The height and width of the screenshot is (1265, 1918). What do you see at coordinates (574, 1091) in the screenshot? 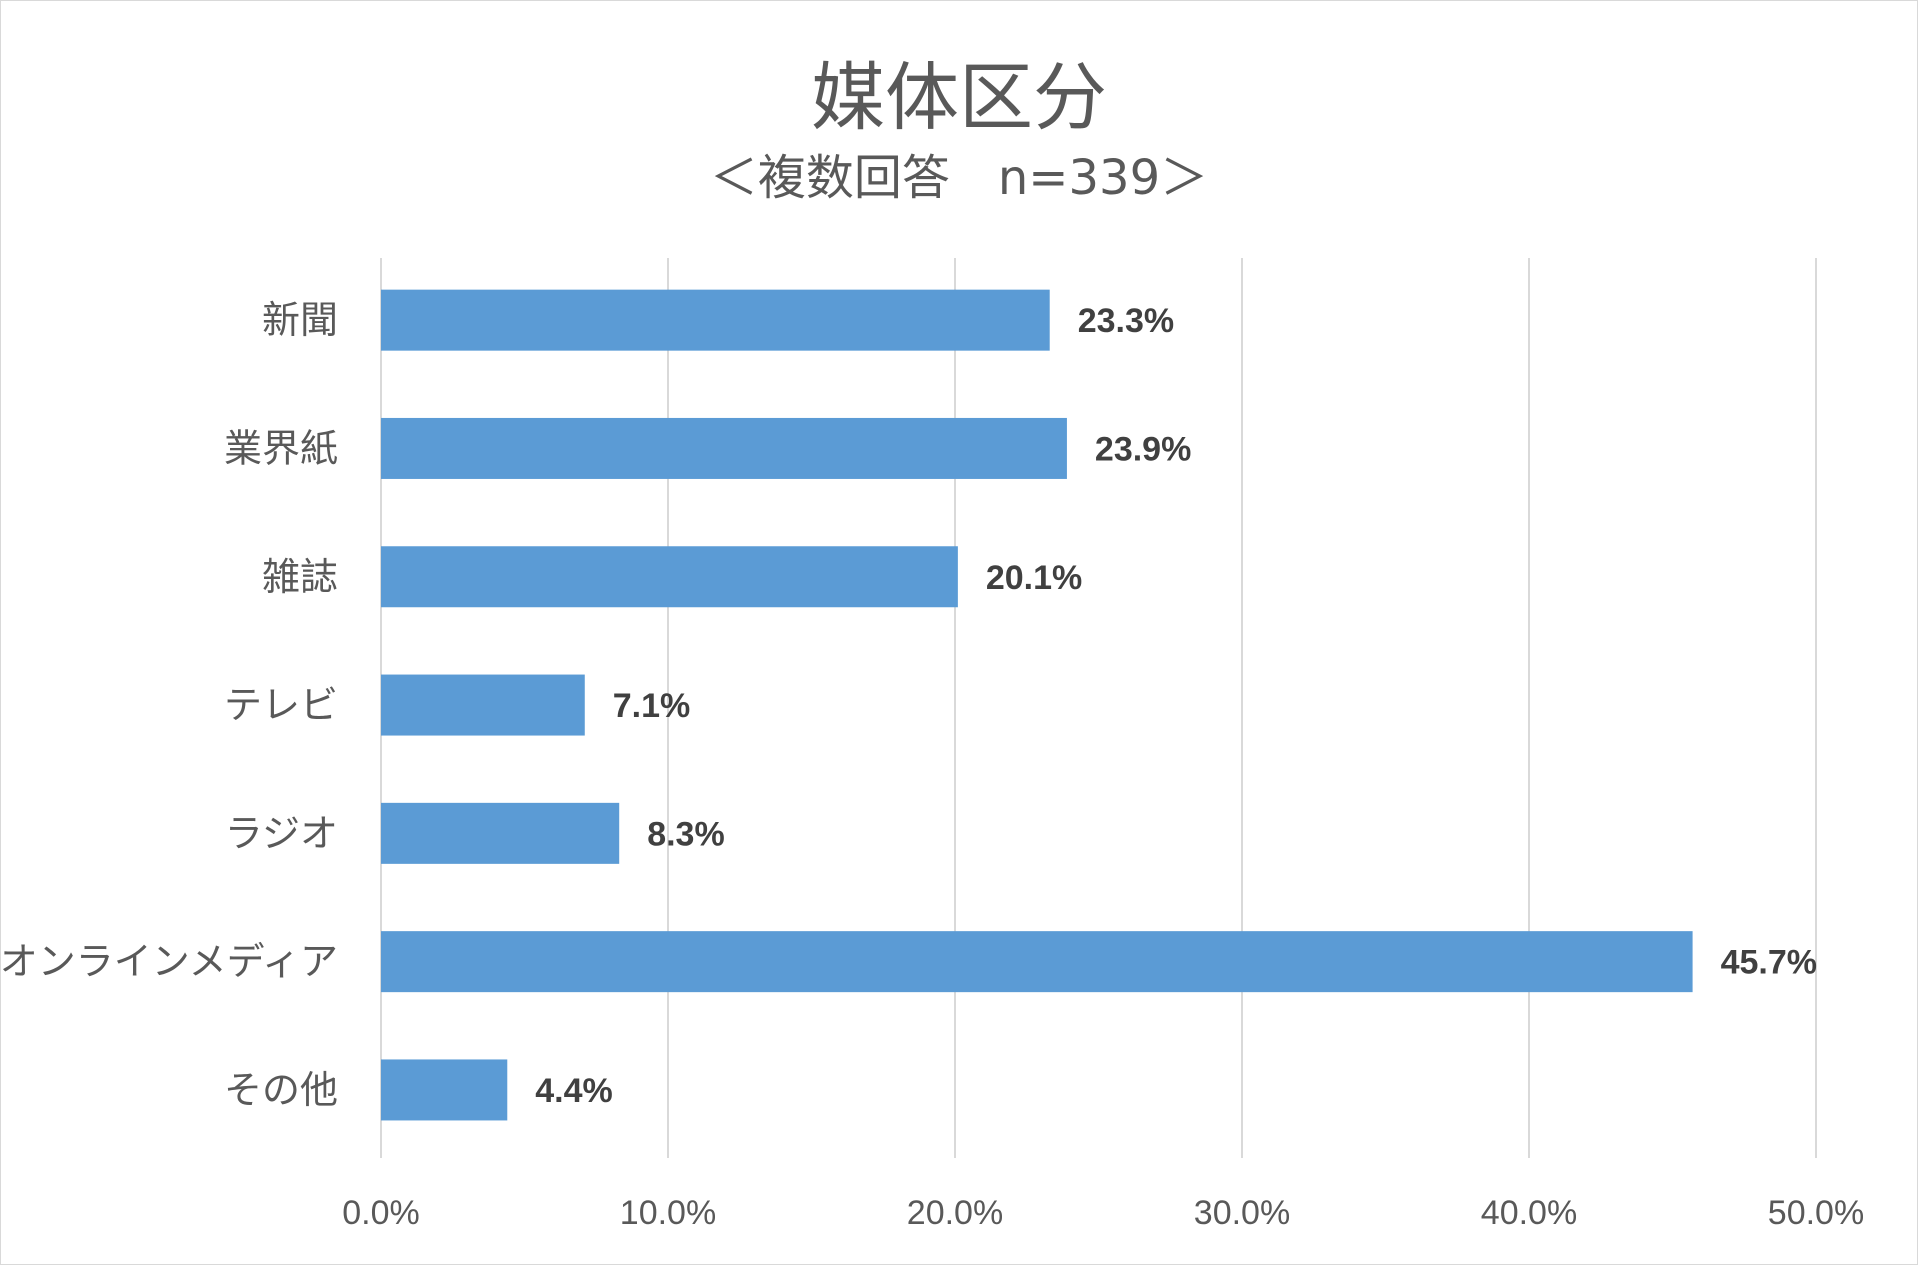
I see `data-label: 4.4%` at bounding box center [574, 1091].